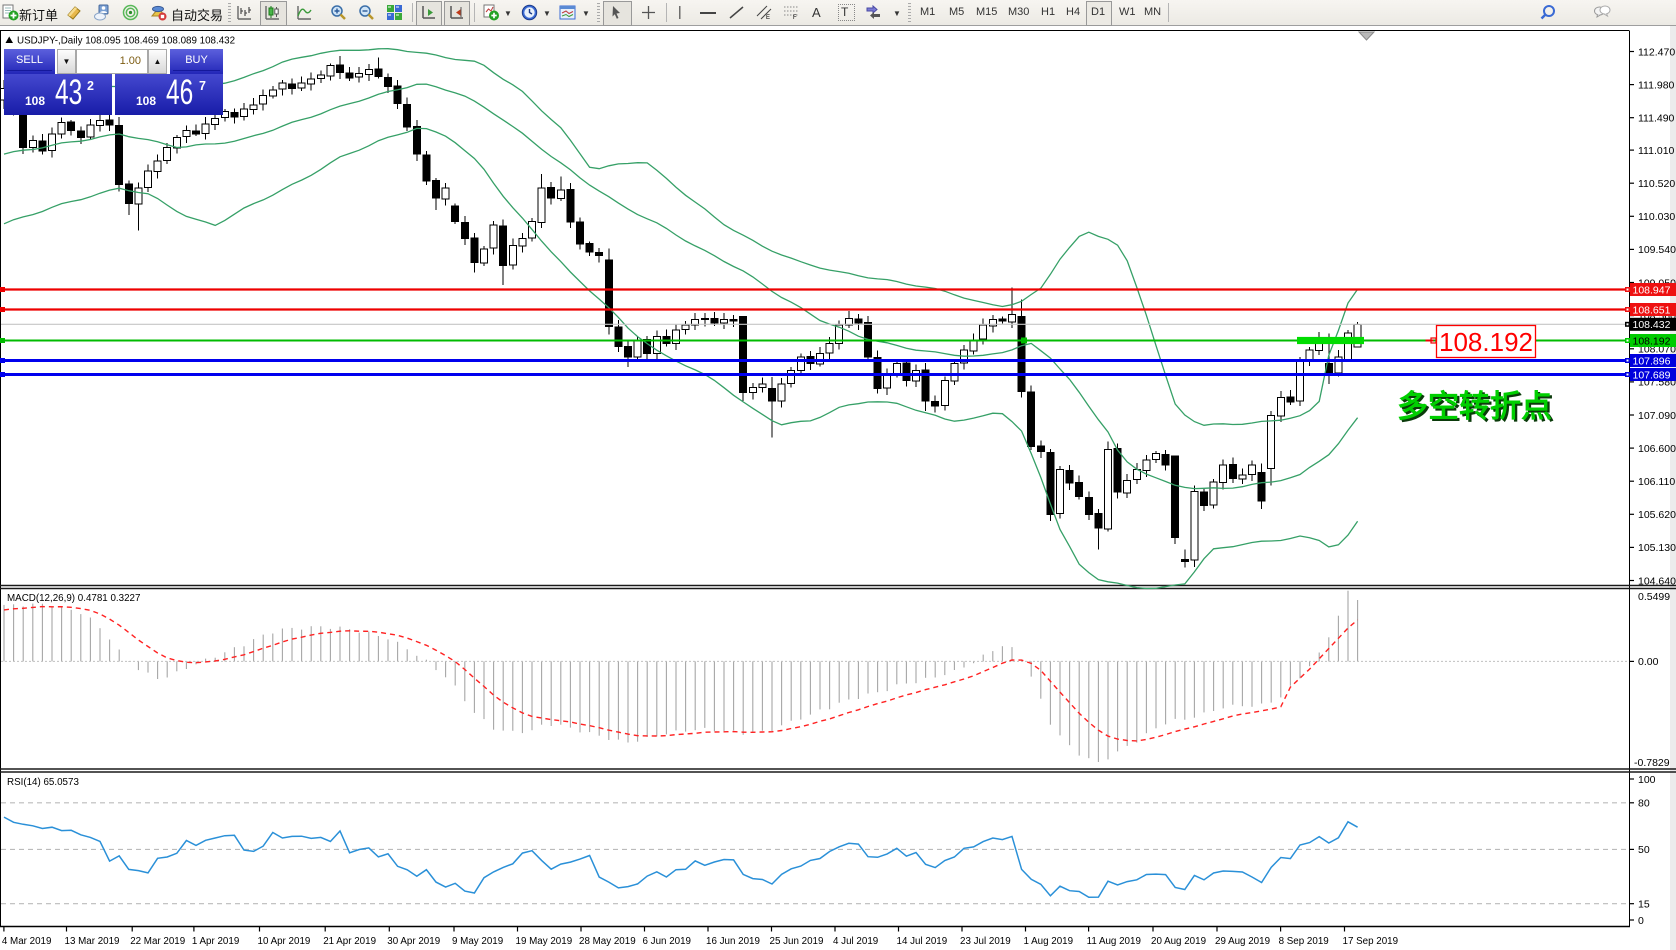 The image size is (1676, 950). I want to click on svg-text: 16 Jun 2019, so click(733, 941).